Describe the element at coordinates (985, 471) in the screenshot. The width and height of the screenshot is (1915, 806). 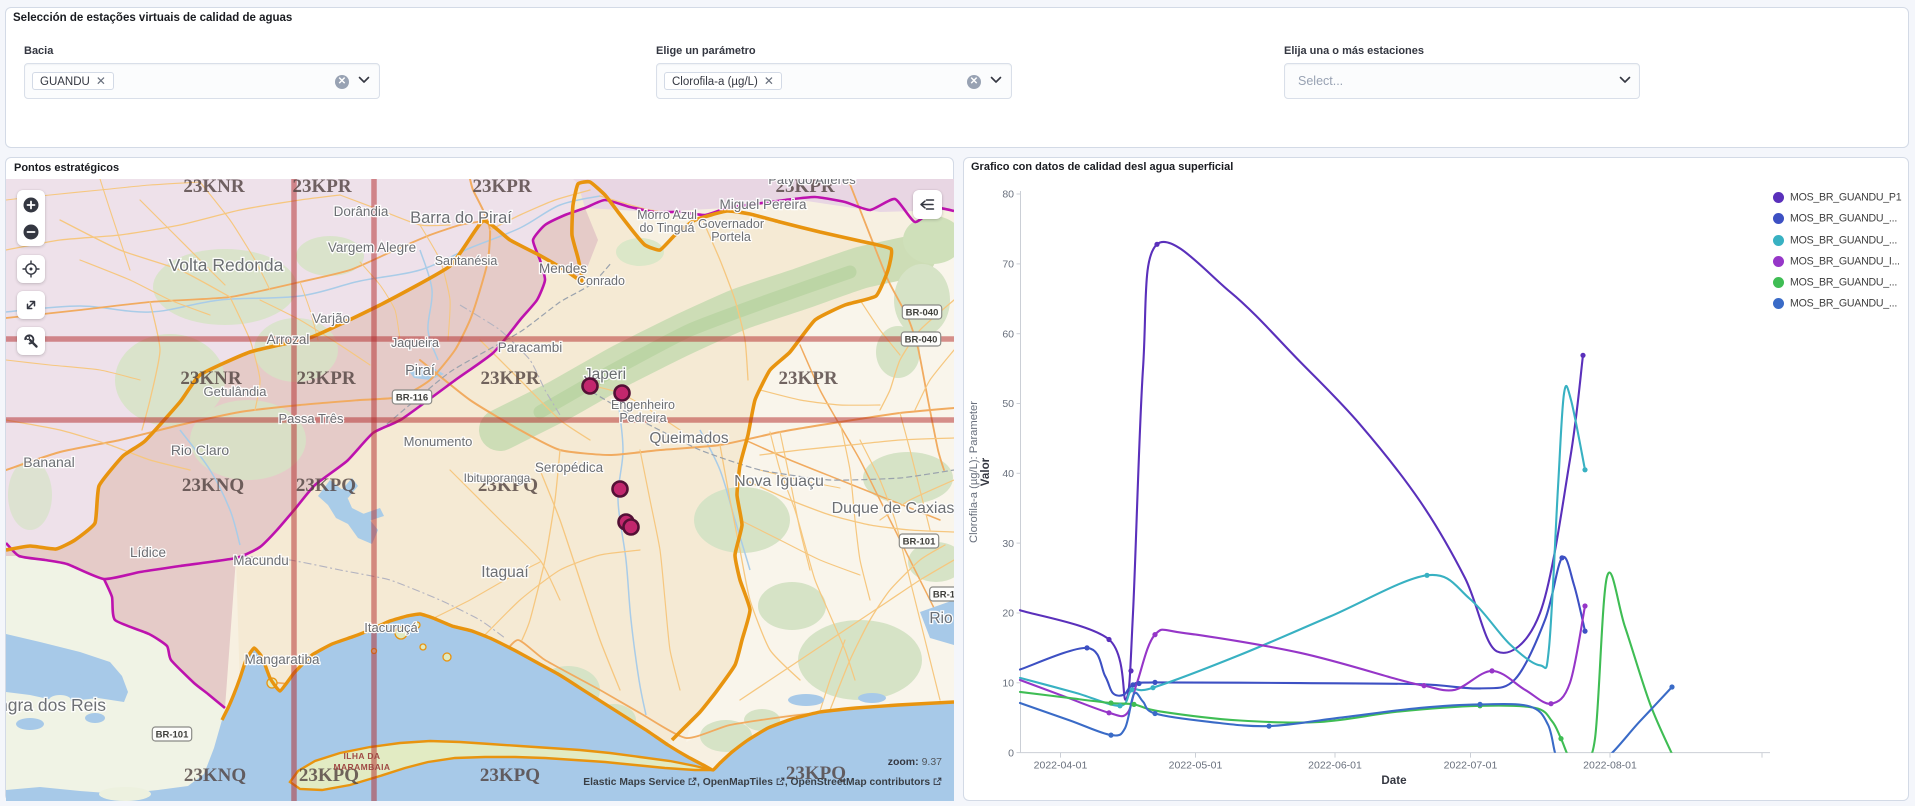
I see `svg-text: Valor` at that location.